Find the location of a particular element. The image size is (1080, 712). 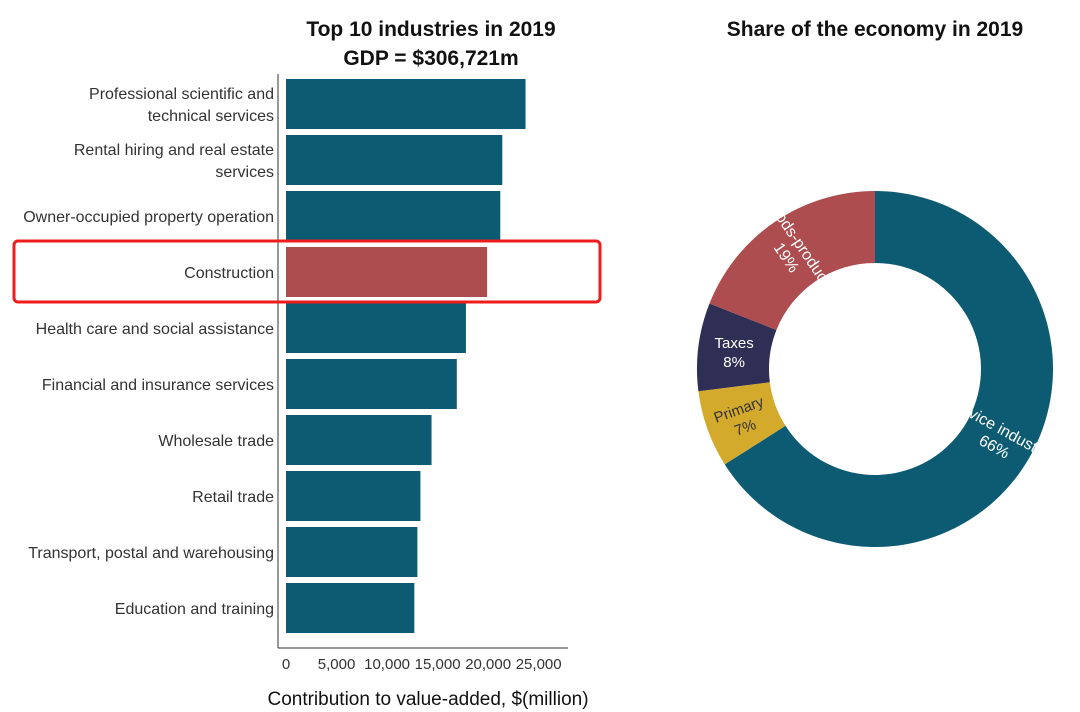

donut-label-group: Taxes 8% is located at coordinates (734, 353).